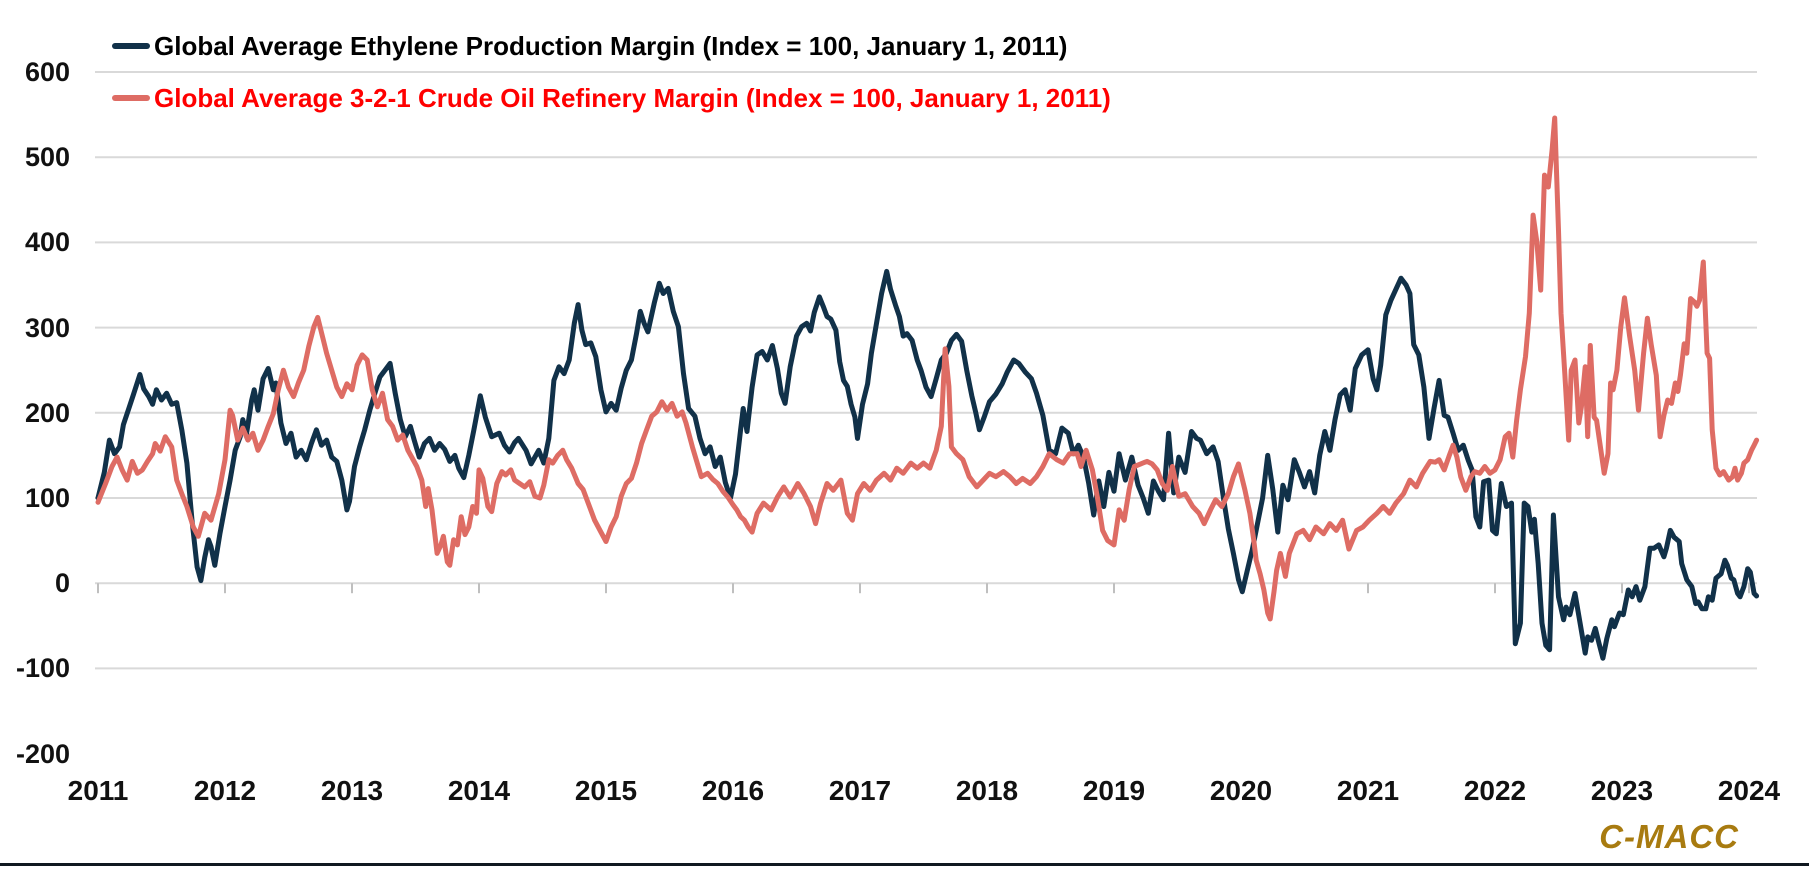 The height and width of the screenshot is (871, 1809). Describe the element at coordinates (860, 790) in the screenshot. I see `x-tick-label: 2017` at that location.